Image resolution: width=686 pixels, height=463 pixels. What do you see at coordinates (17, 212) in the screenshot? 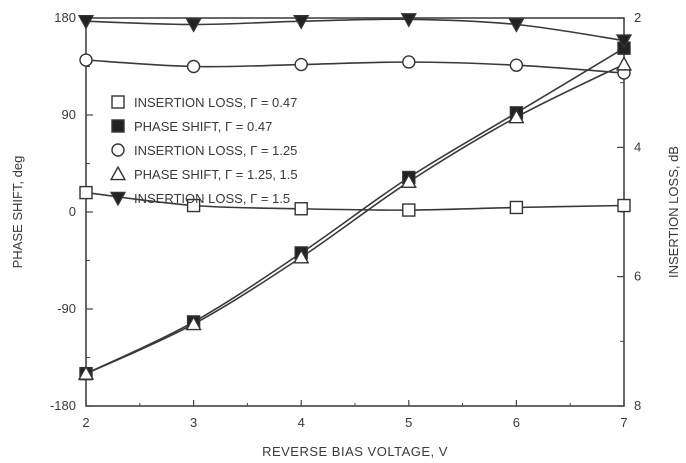
I see `y-axis-label: PHASE SHIFT, deg` at bounding box center [17, 212].